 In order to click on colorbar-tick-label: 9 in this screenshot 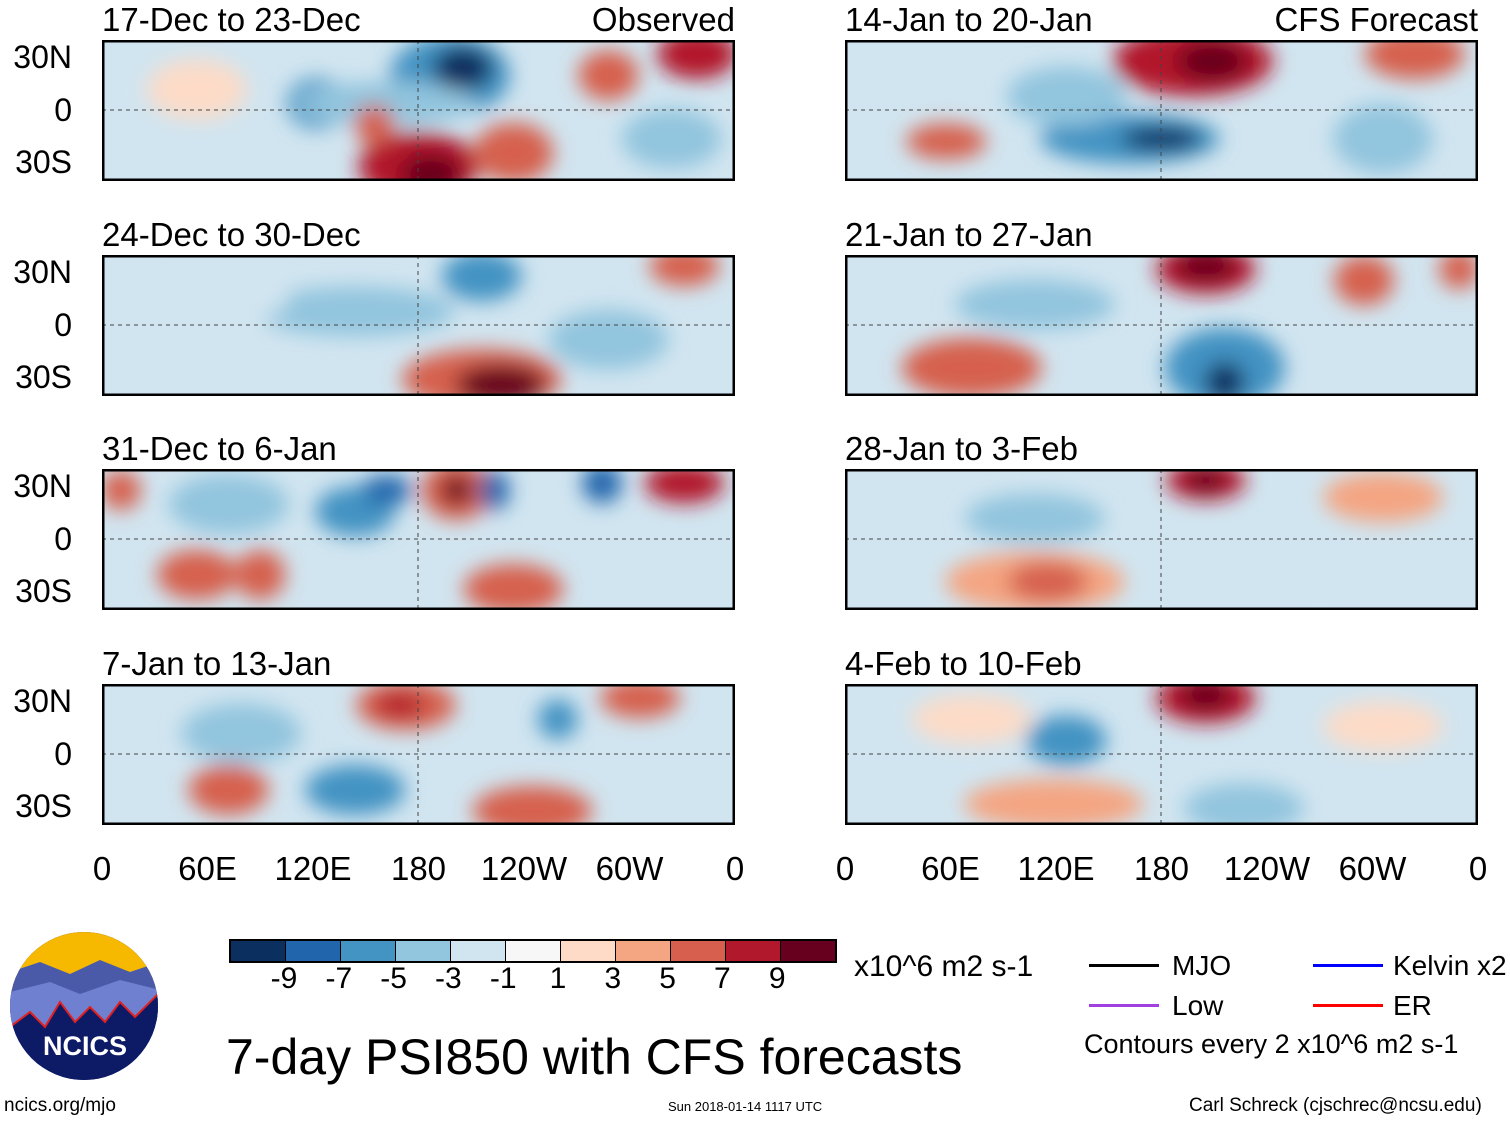, I will do `click(777, 978)`.